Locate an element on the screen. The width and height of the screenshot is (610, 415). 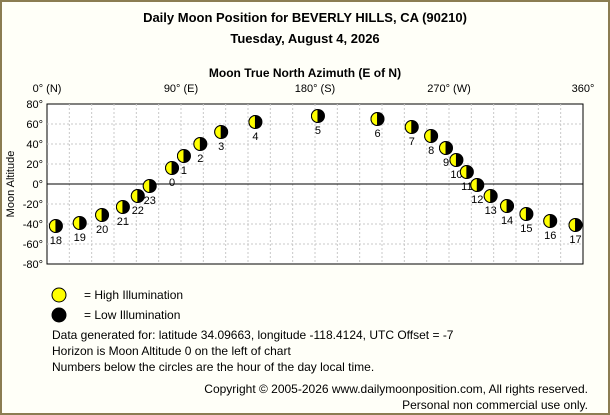
x-tick-label: 0° (N) is located at coordinates (47, 89).